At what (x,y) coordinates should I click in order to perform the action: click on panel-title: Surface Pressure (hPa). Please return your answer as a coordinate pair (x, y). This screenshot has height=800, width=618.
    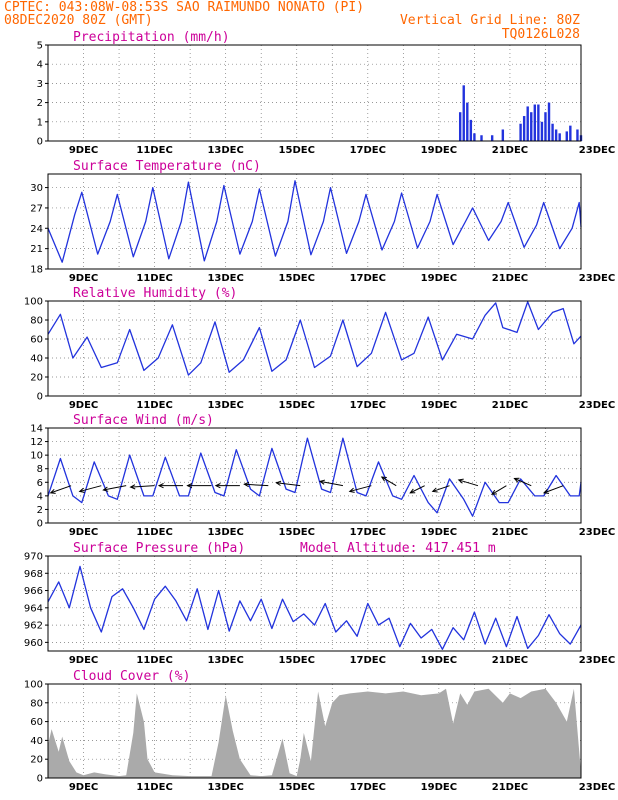
    Looking at the image, I should click on (159, 548).